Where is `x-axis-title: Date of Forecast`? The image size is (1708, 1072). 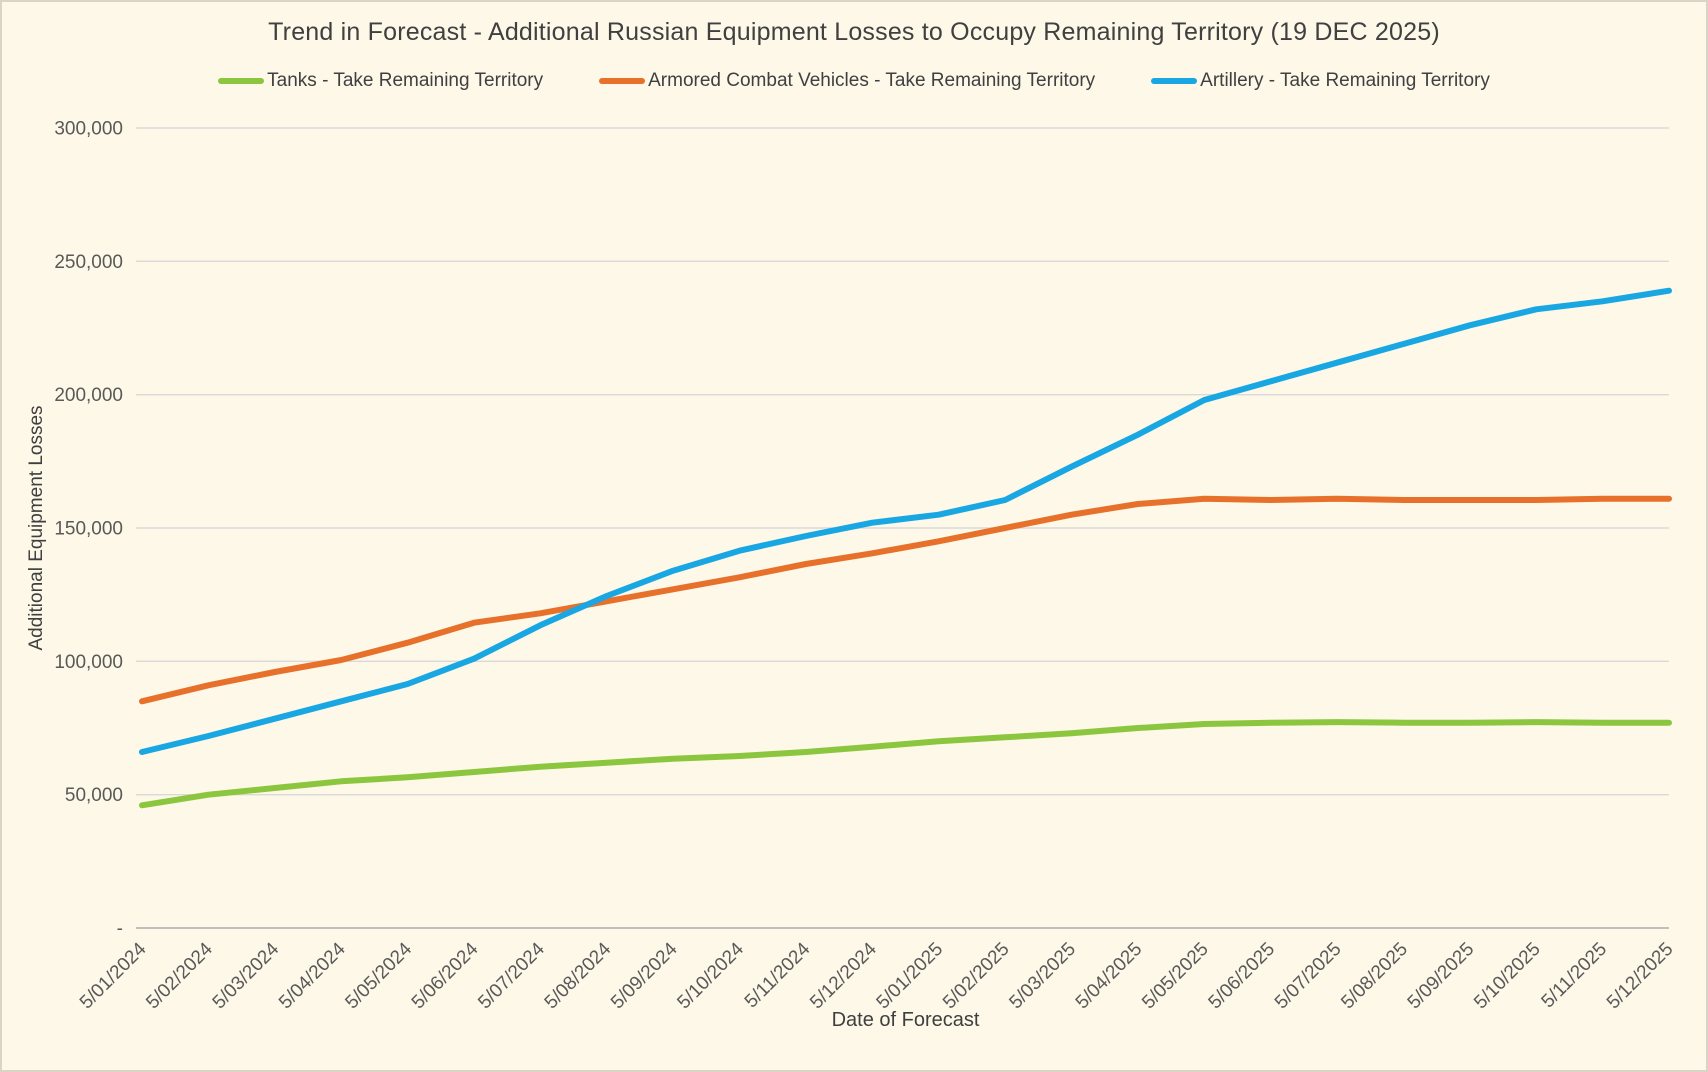 x-axis-title: Date of Forecast is located at coordinates (906, 1020).